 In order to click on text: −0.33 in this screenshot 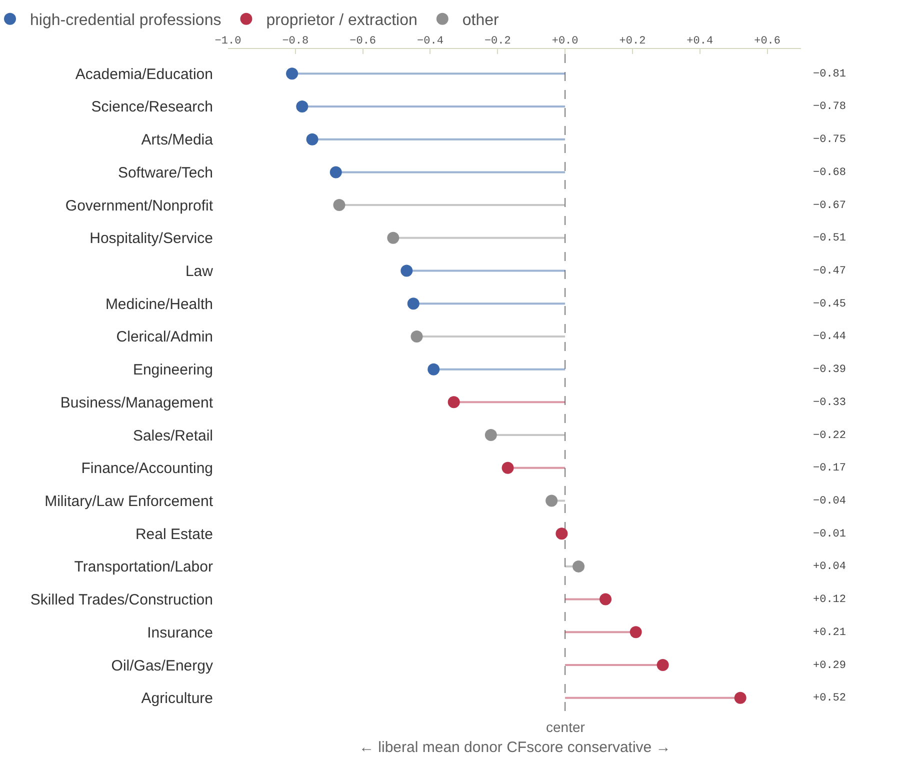, I will do `click(829, 402)`.